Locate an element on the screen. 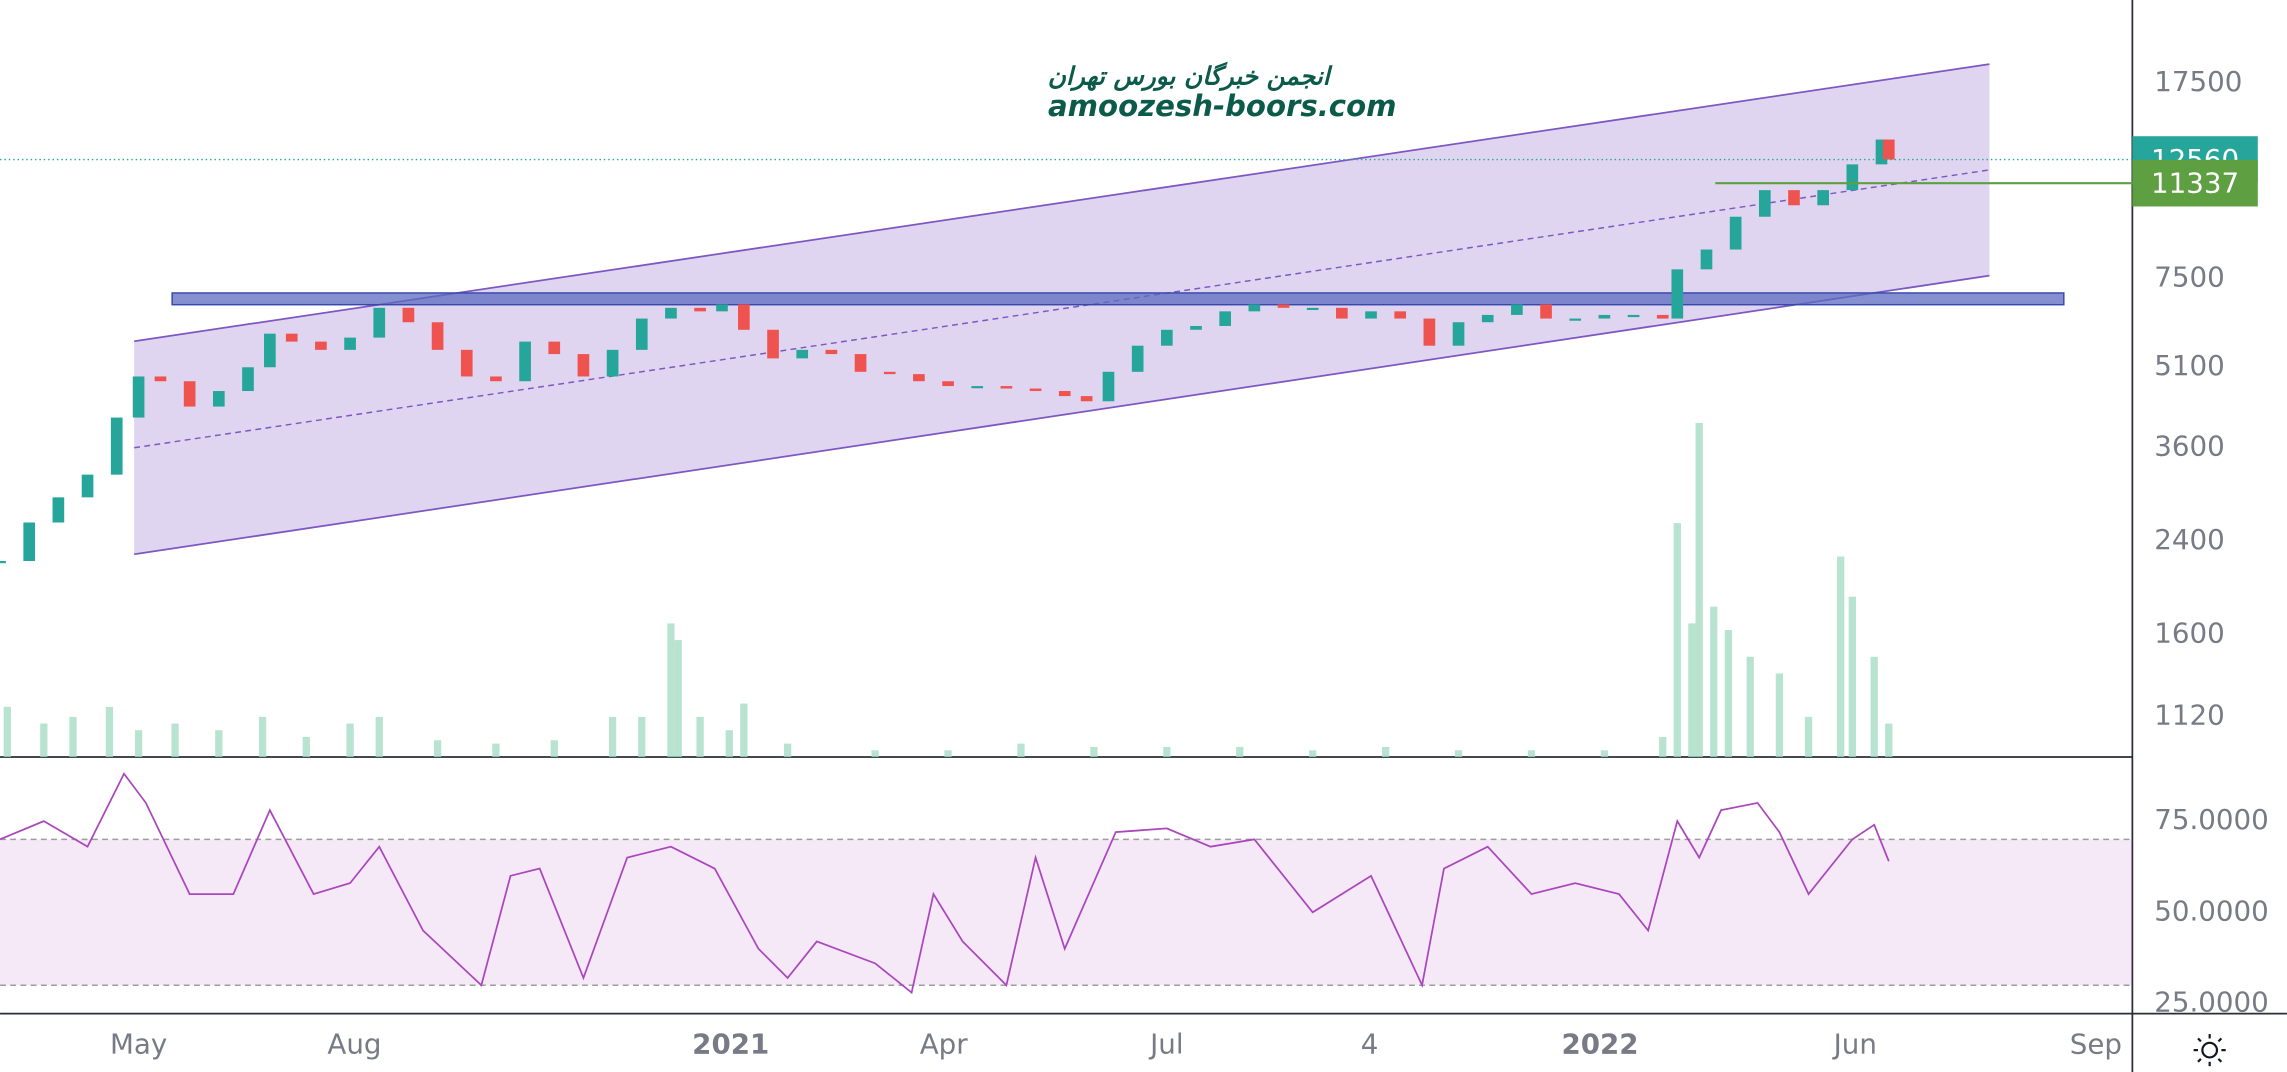 The width and height of the screenshot is (2287, 1072). y-tick-label: 1120 is located at coordinates (2189, 715).